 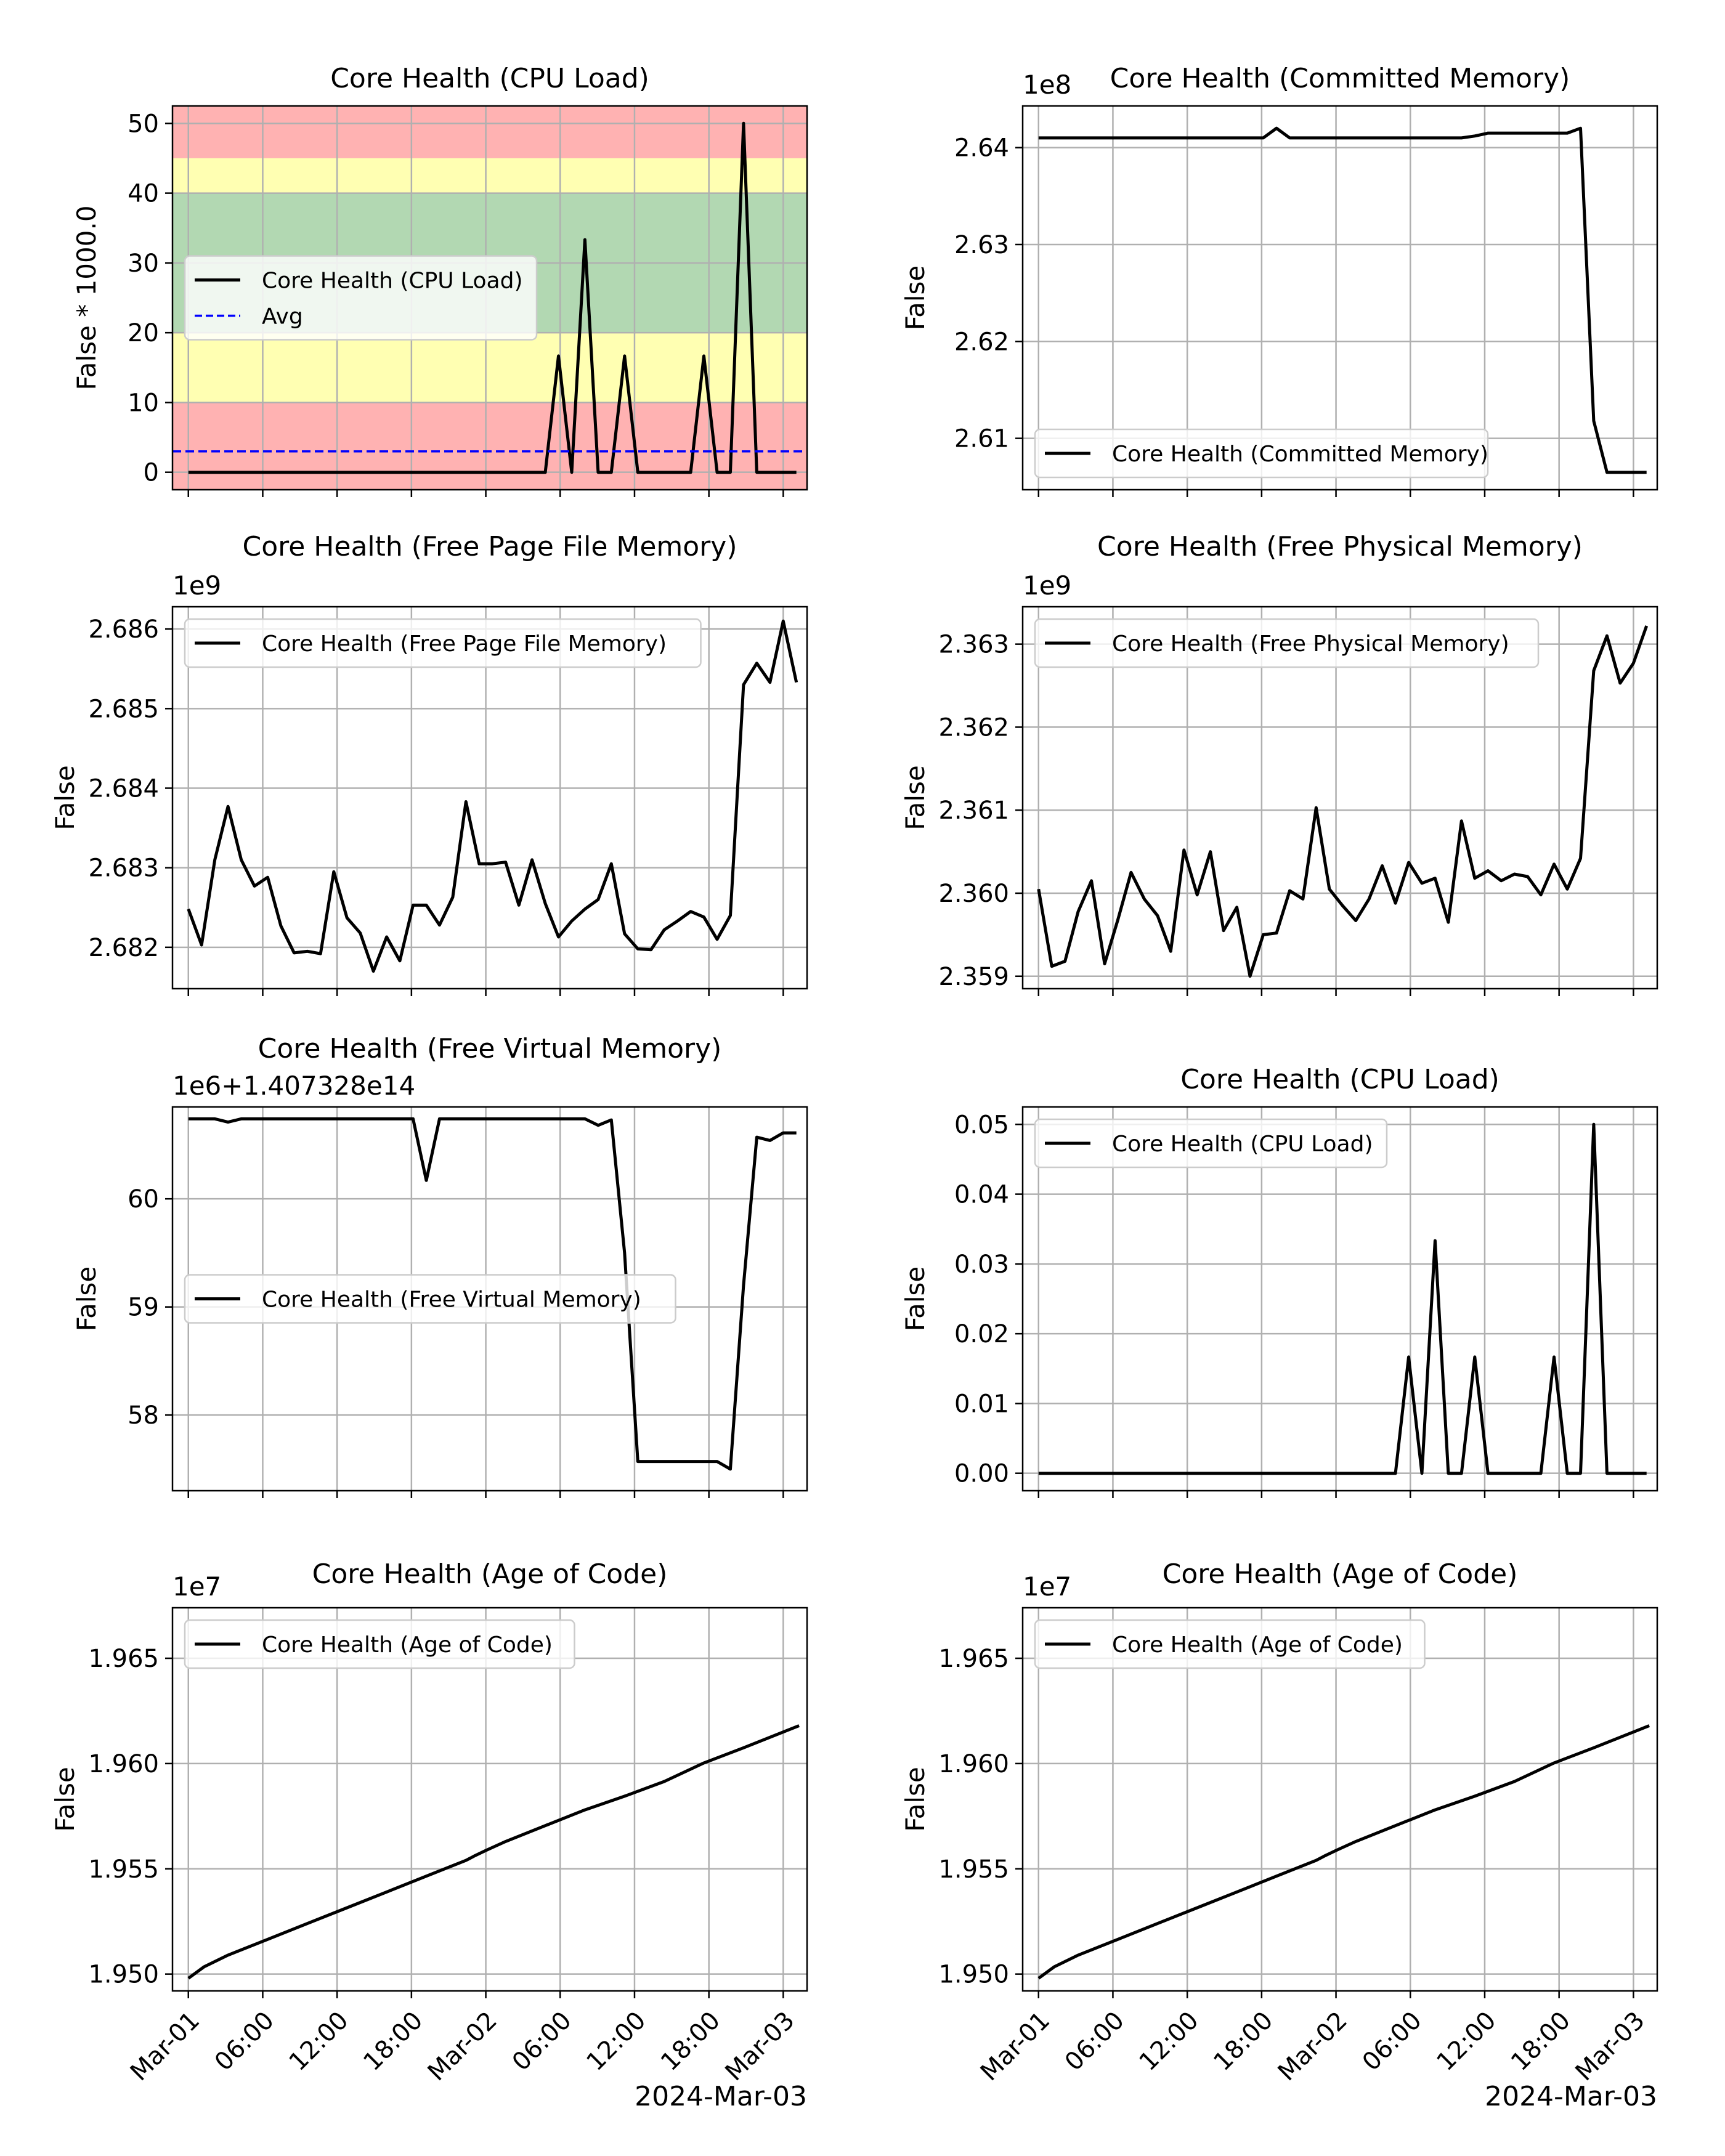 I want to click on y-tick-label: 2.360, so click(x=973, y=894).